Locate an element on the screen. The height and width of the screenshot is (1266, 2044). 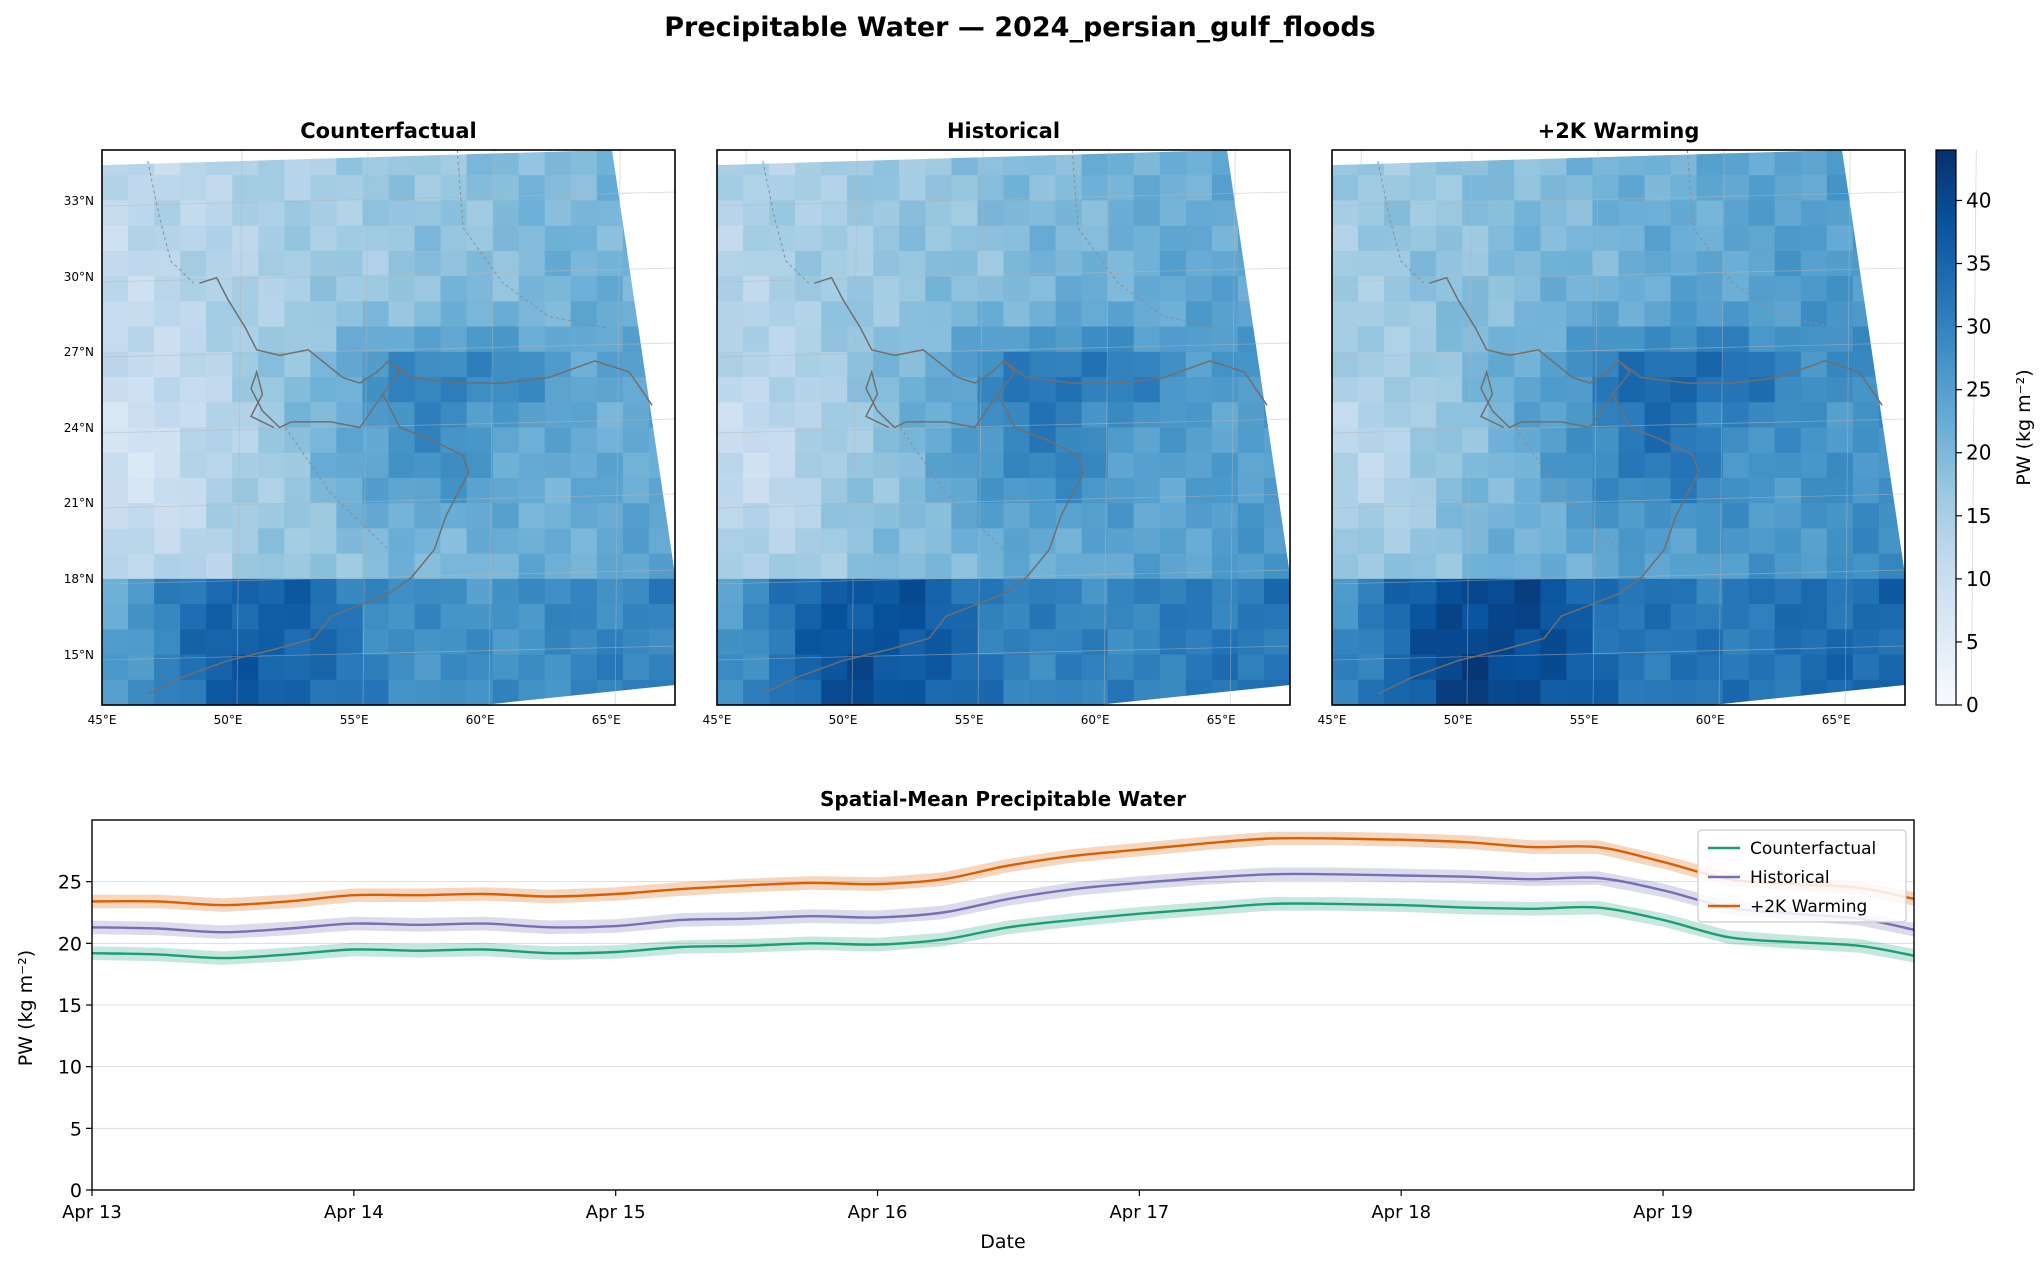
y-tick-label: 5 is located at coordinates (76, 1129).